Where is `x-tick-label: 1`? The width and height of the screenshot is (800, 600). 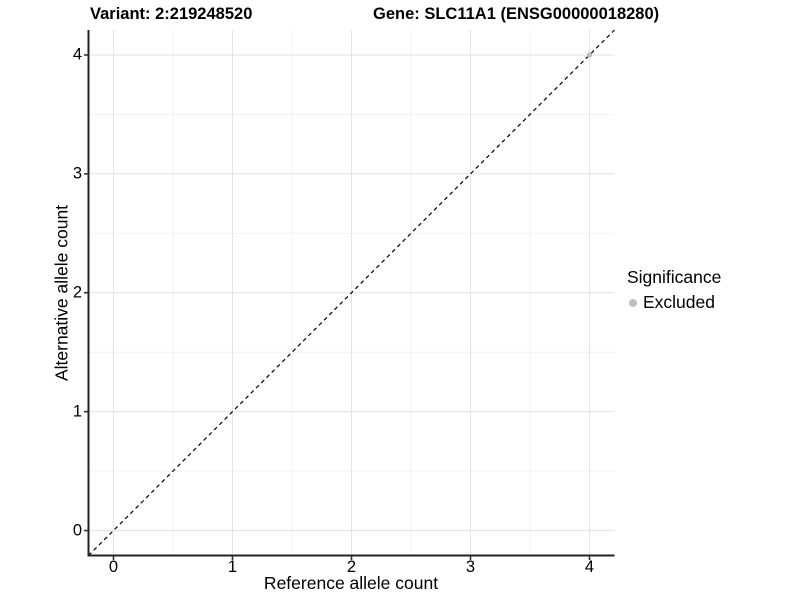
x-tick-label: 1 is located at coordinates (232, 567).